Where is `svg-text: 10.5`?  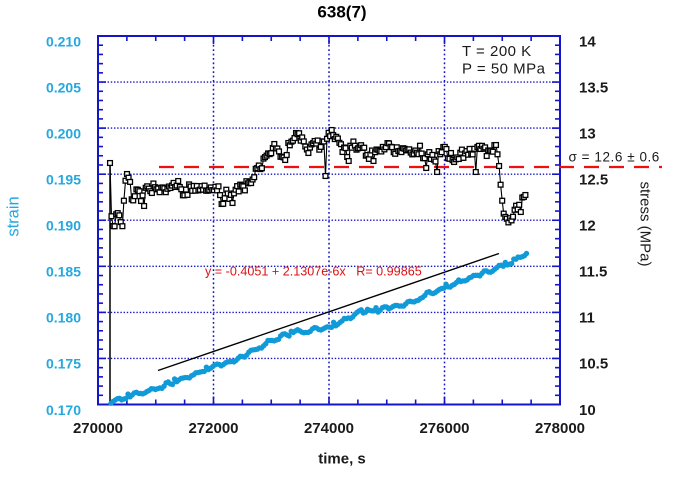
svg-text: 10.5 is located at coordinates (593, 364).